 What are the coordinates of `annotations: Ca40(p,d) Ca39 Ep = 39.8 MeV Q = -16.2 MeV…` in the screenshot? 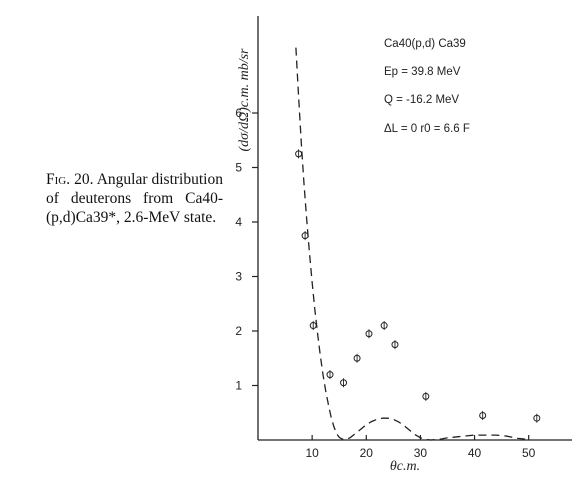 It's located at (427, 86).